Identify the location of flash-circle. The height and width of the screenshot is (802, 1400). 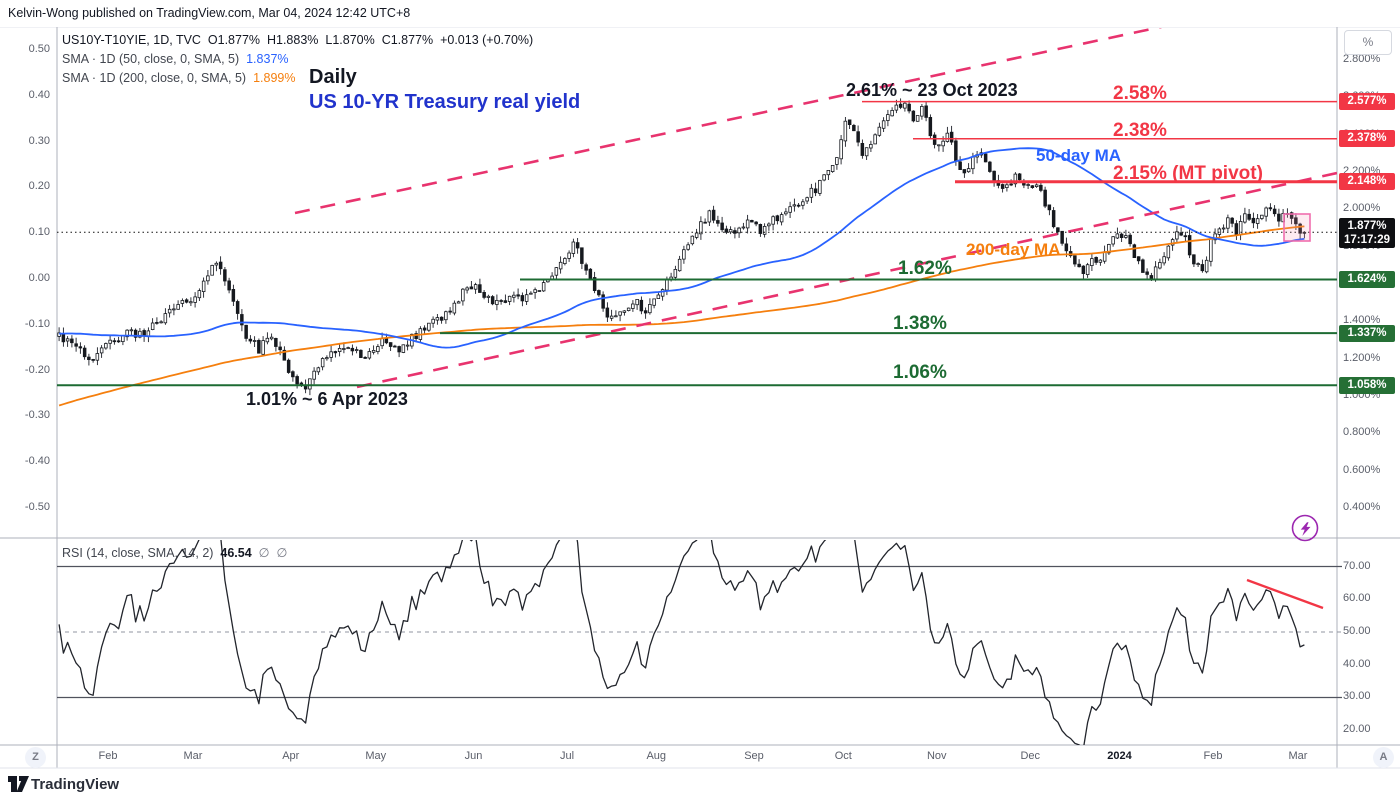
(1305, 528).